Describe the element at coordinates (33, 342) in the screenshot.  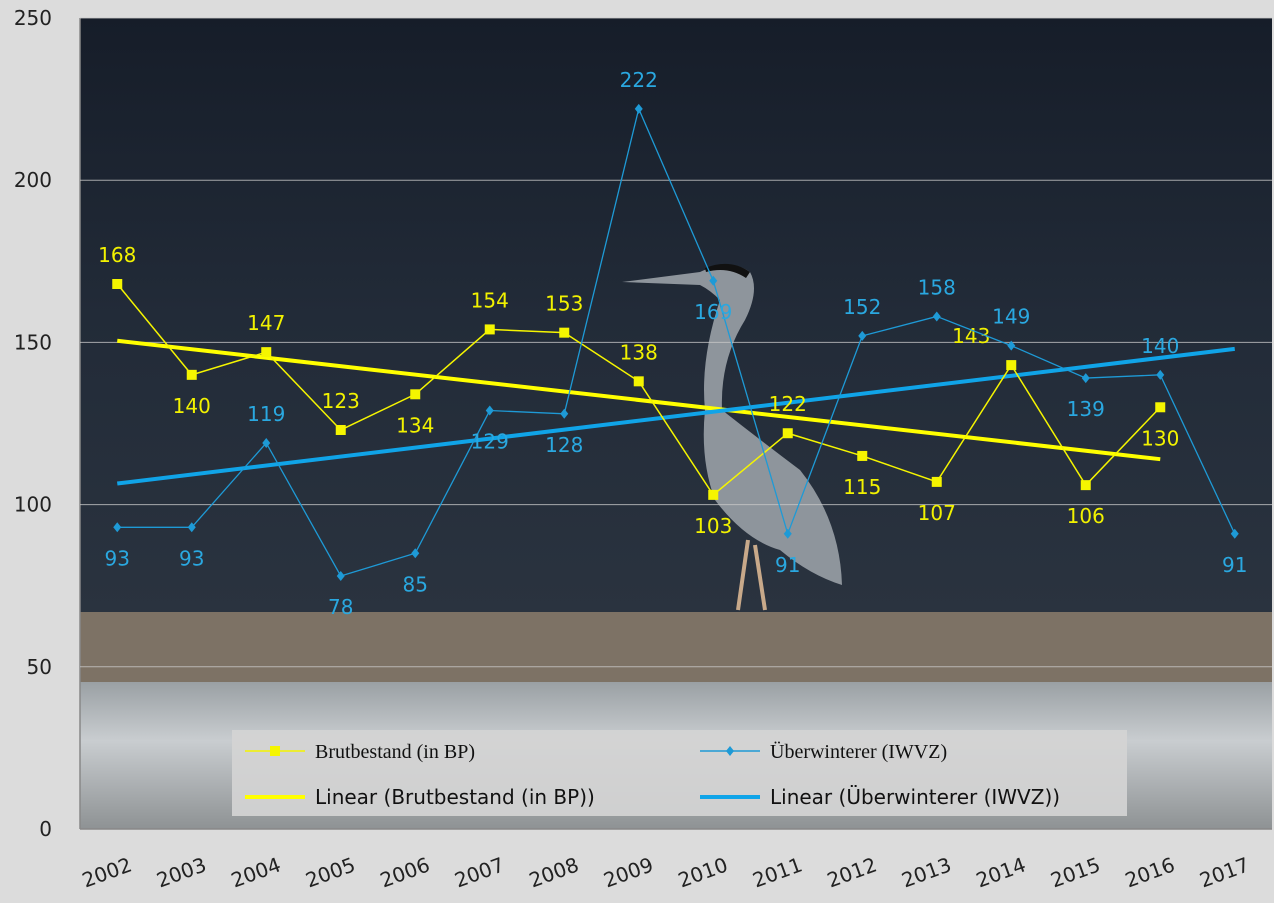
I see `y-tick-label: 150` at that location.